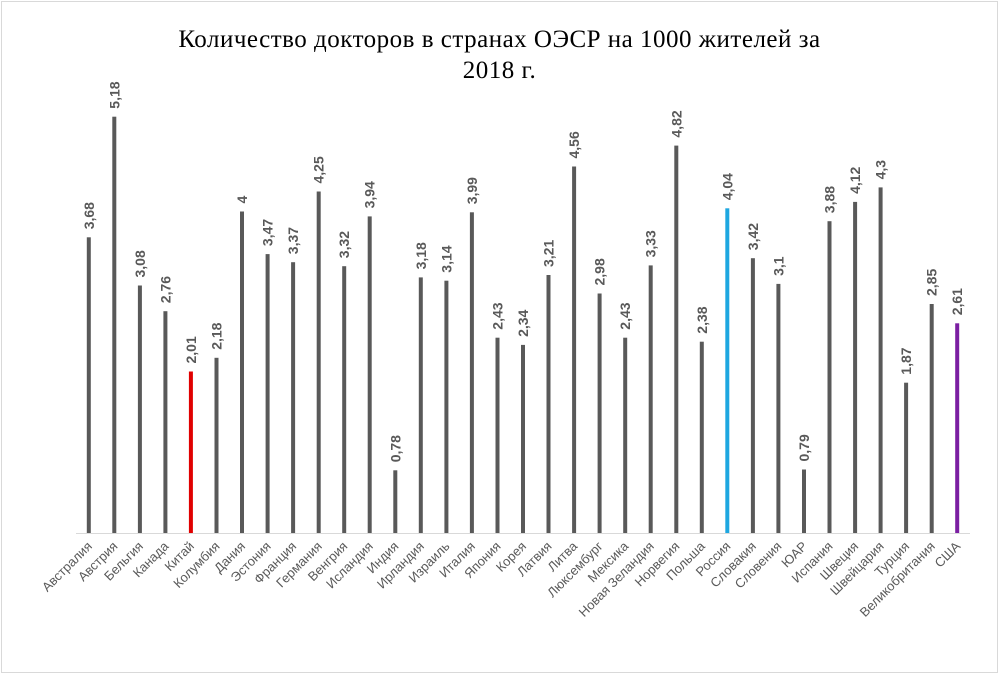 This screenshot has height=676, width=1001. I want to click on data-label: 4,82, so click(676, 123).